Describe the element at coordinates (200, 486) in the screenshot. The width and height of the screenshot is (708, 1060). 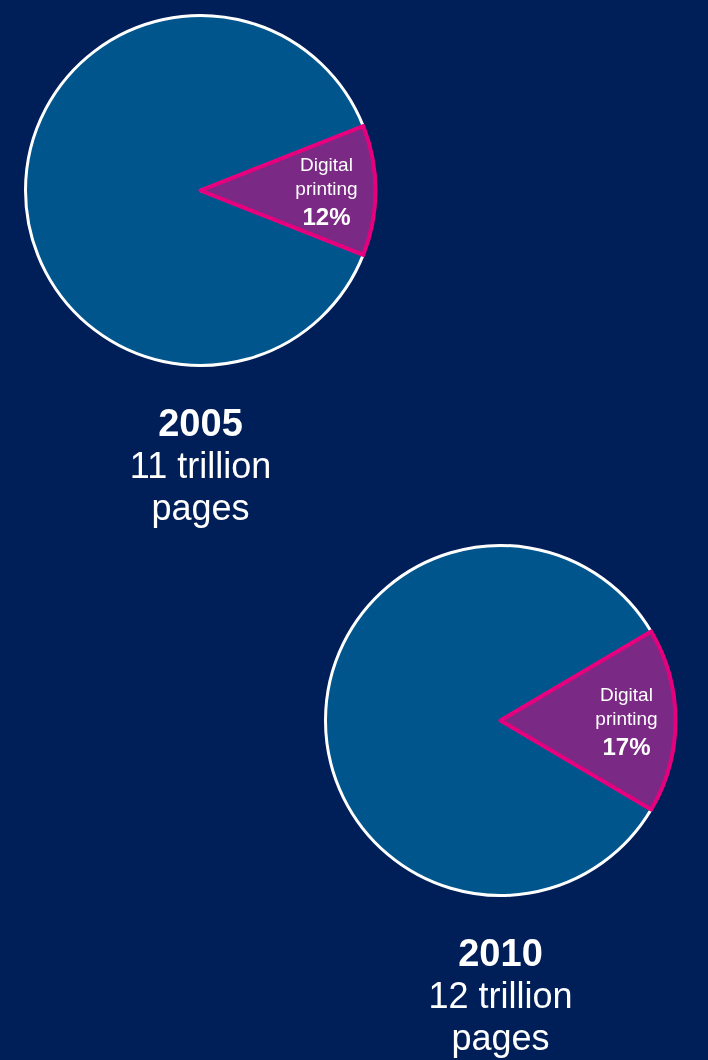
I see `text: 11 trillion pages` at that location.